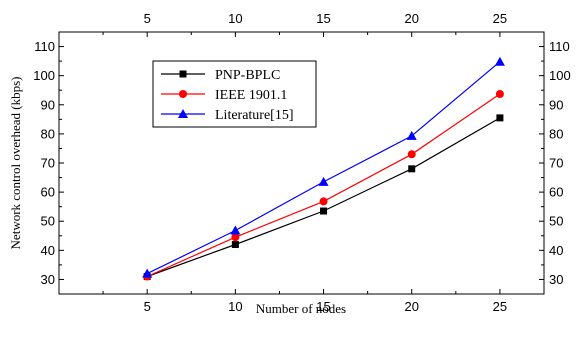  I want to click on y-tick-label: 70, so click(48, 163).